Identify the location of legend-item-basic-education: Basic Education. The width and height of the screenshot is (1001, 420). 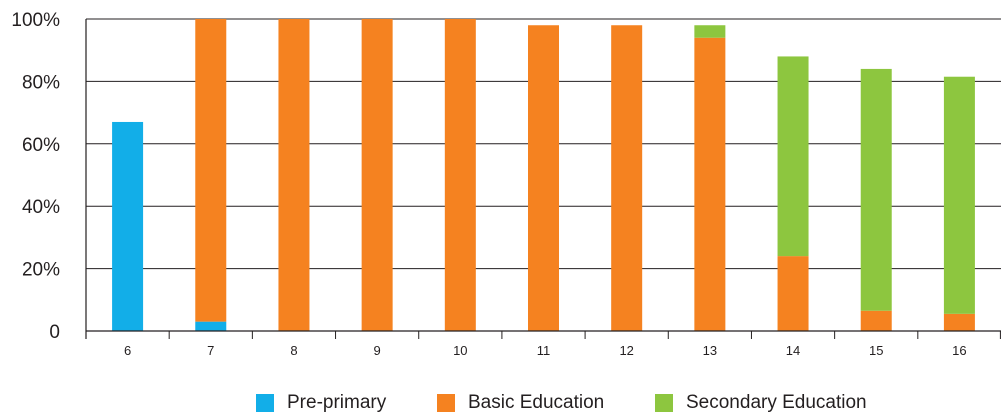
(520, 403).